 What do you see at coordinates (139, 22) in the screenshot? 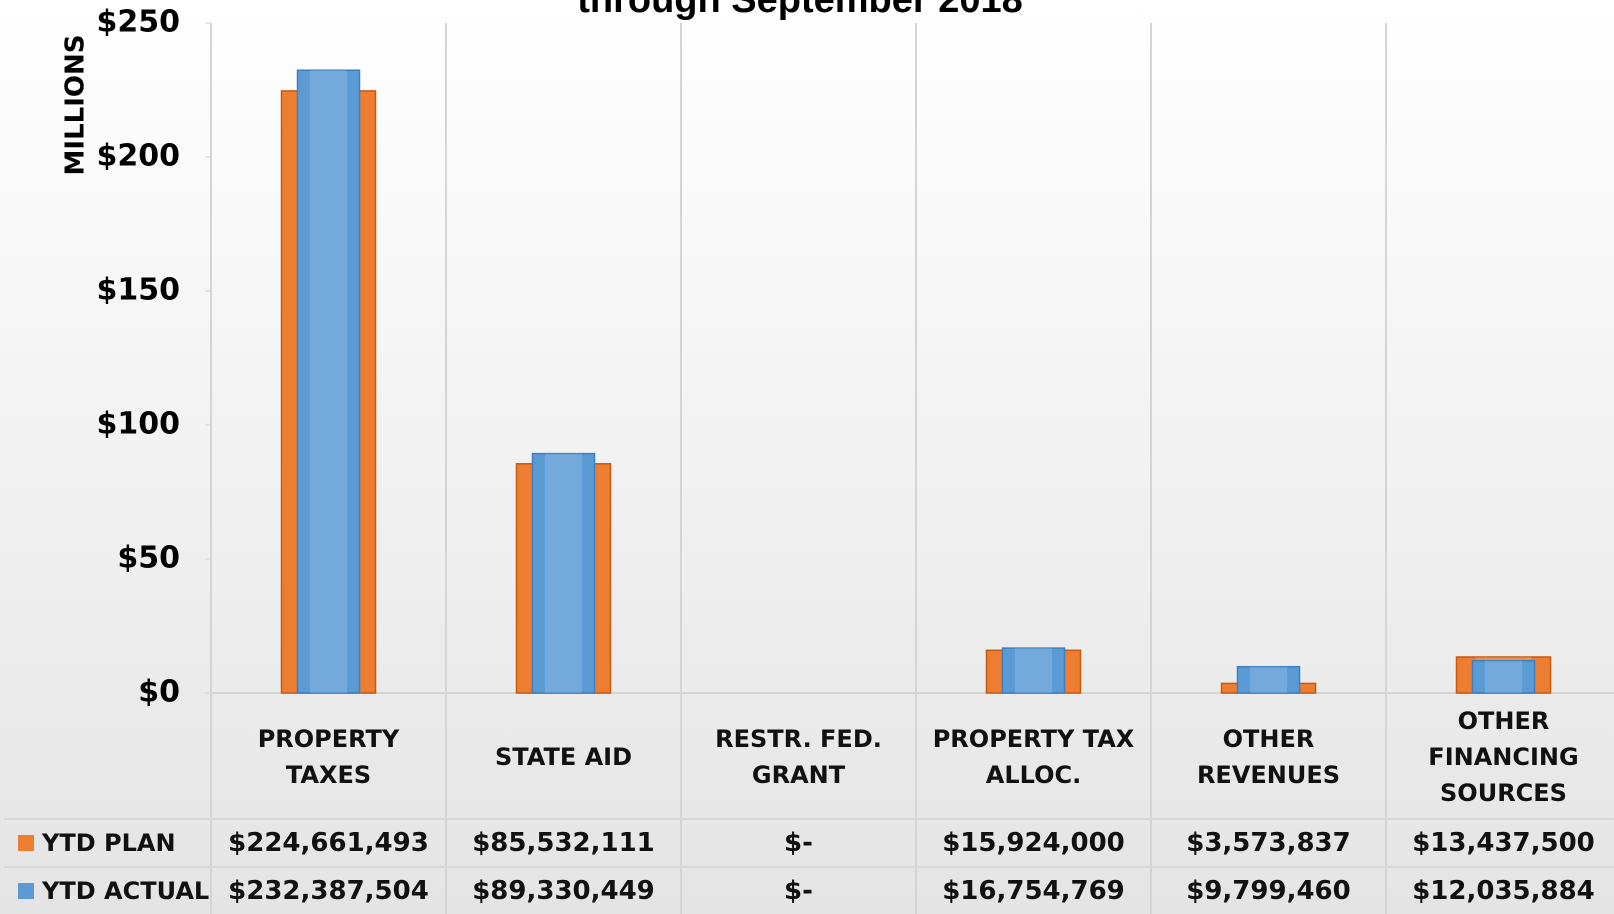
I see `y-tick-label: $250` at bounding box center [139, 22].